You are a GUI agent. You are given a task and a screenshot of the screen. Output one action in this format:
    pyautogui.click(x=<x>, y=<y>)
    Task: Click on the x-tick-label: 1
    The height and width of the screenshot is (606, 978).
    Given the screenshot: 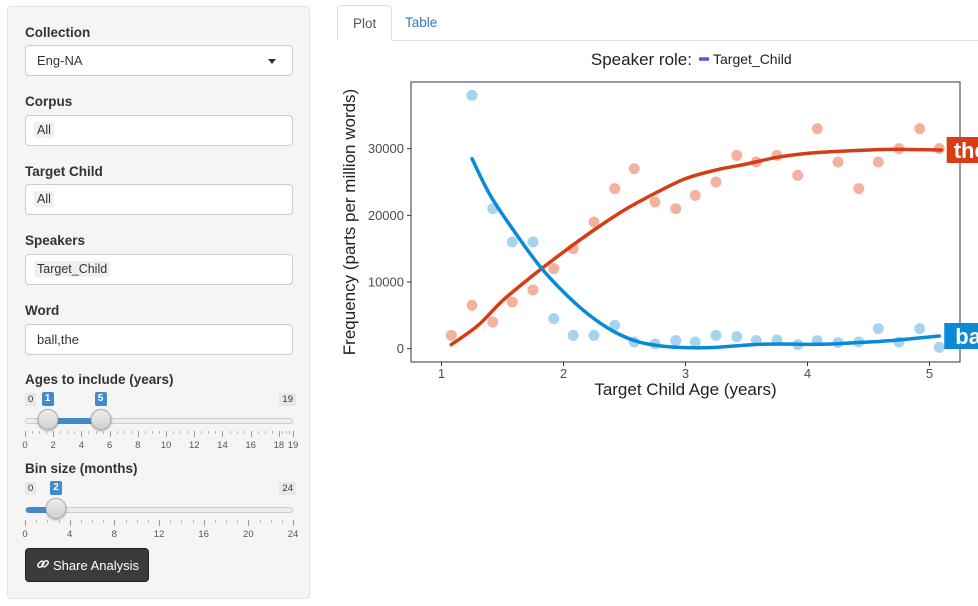 What is the action you would take?
    pyautogui.click(x=441, y=373)
    